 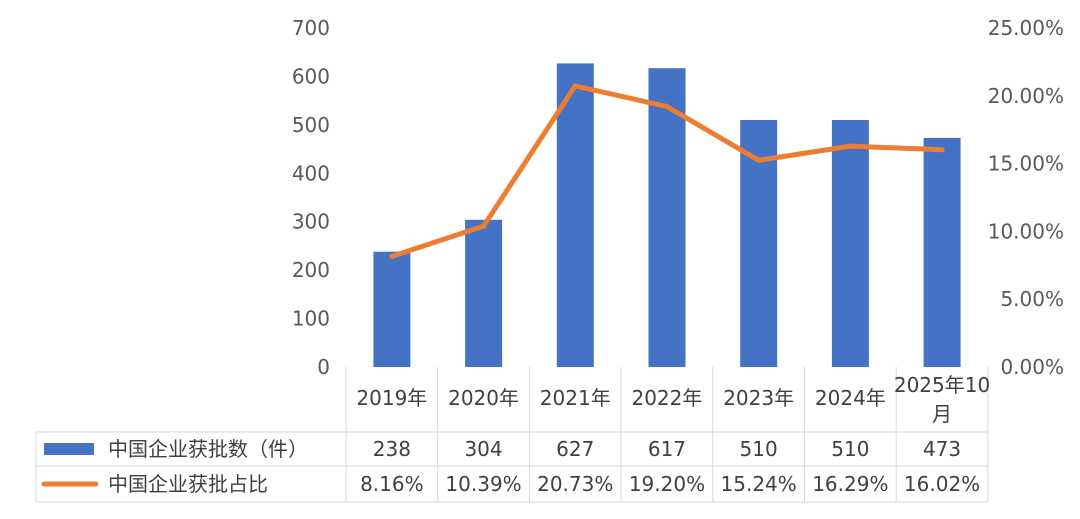 What do you see at coordinates (850, 398) in the screenshot?
I see `category-label: 2024年` at bounding box center [850, 398].